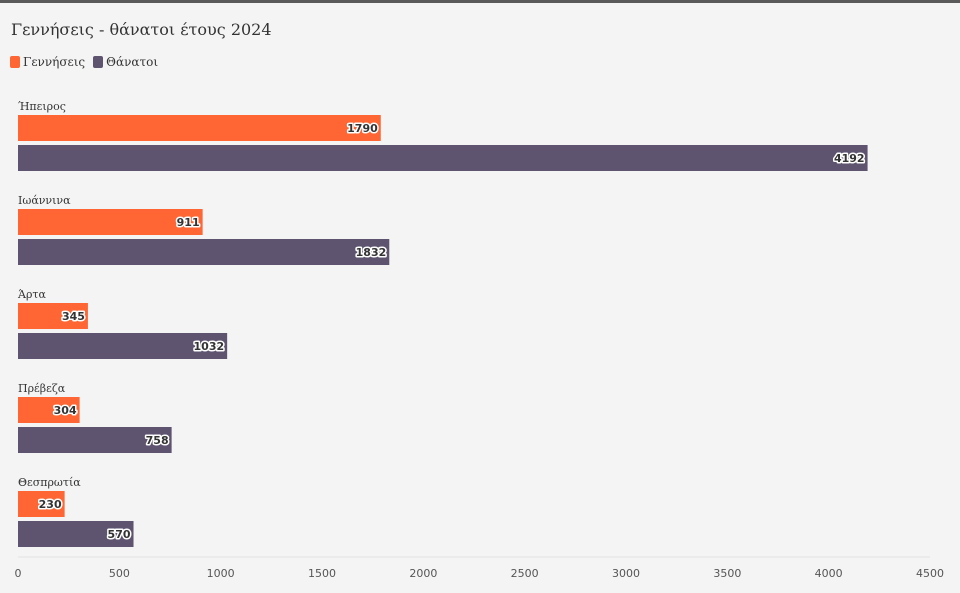  I want to click on legend-item-deaths: Θάνατοι, so click(125, 62).